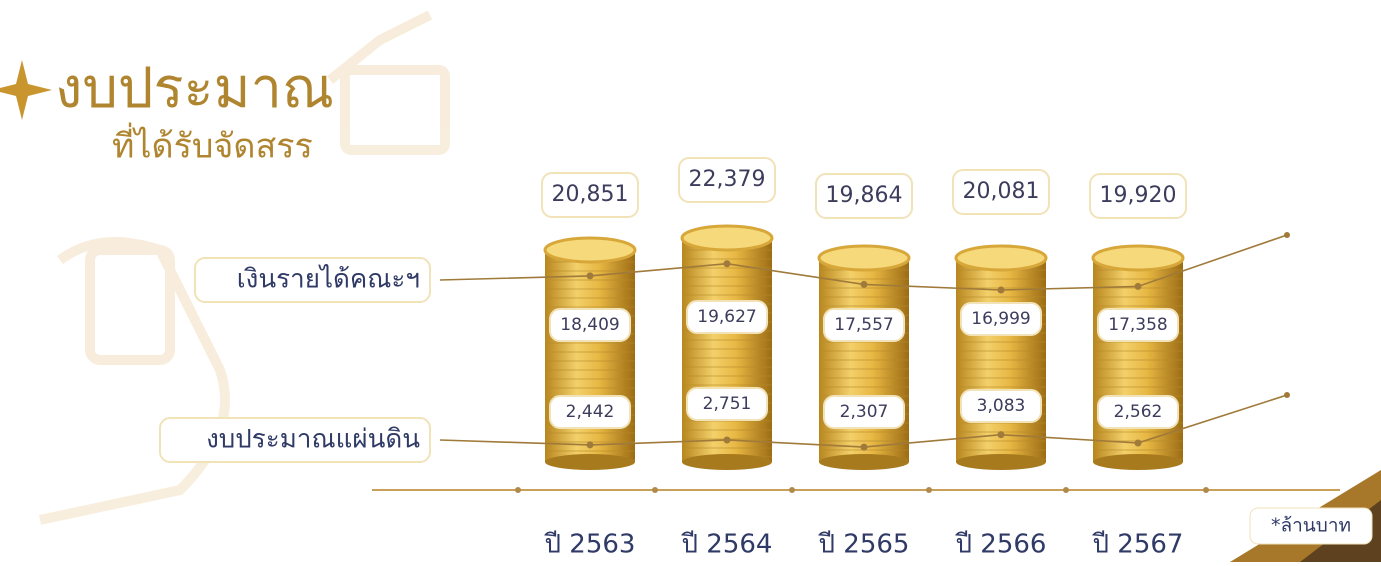 The width and height of the screenshot is (1381, 566). Describe the element at coordinates (589, 545) in the screenshot. I see `x-tick-label: ปี 2563` at that location.